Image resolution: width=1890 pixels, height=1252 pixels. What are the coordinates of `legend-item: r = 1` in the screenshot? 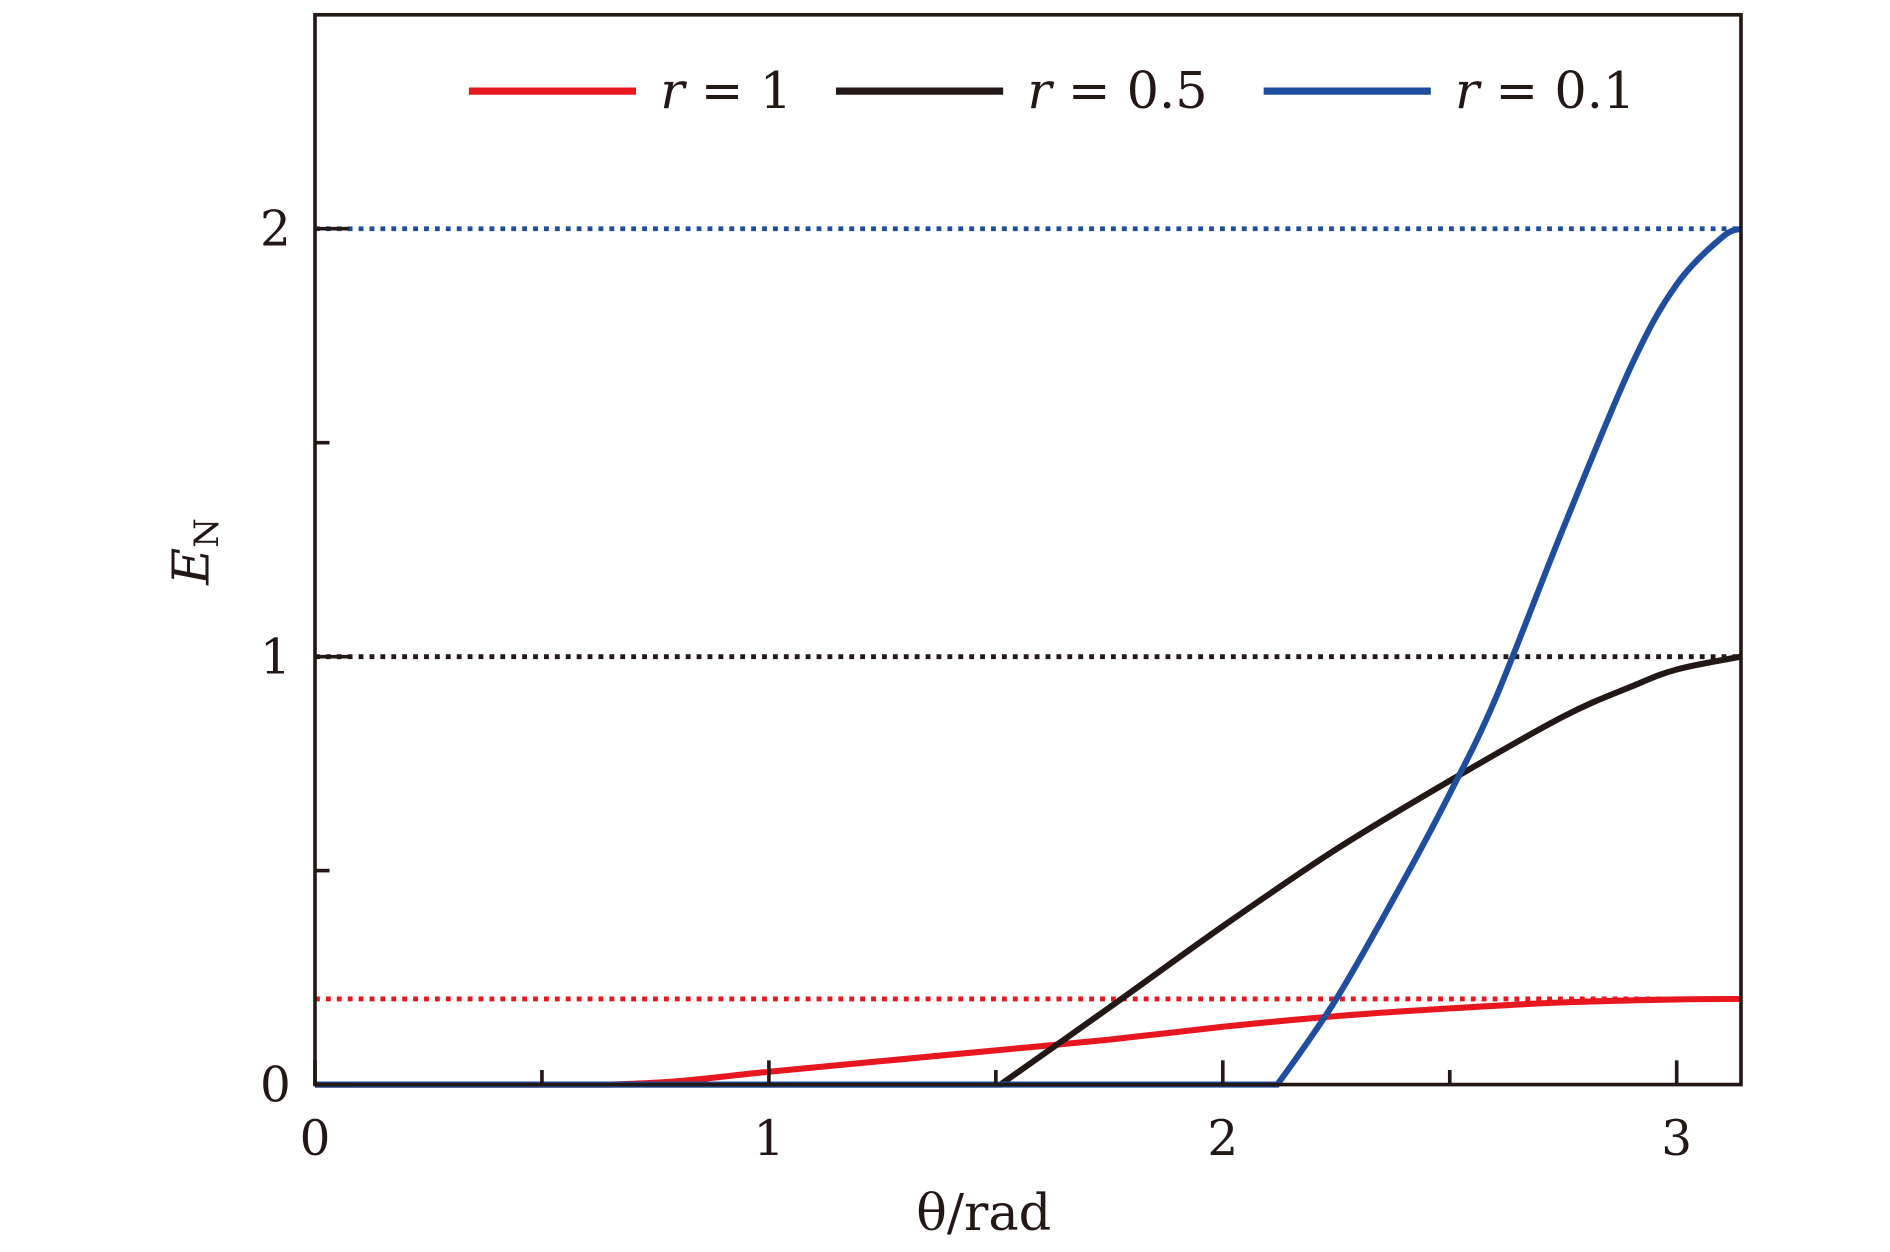 It's located at (630, 90).